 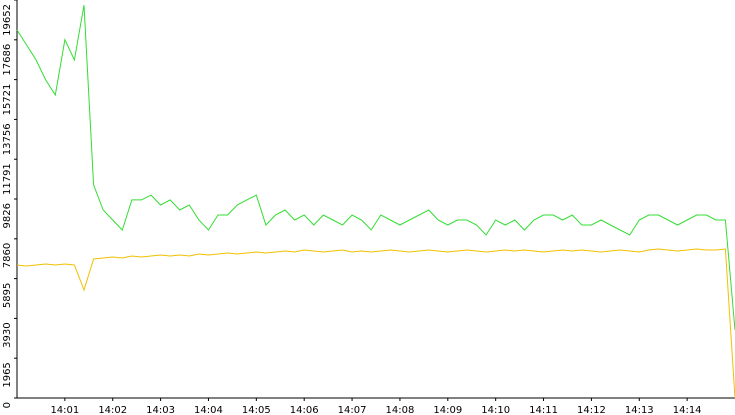 I want to click on y-tick-label: 7860, so click(x=7, y=255).